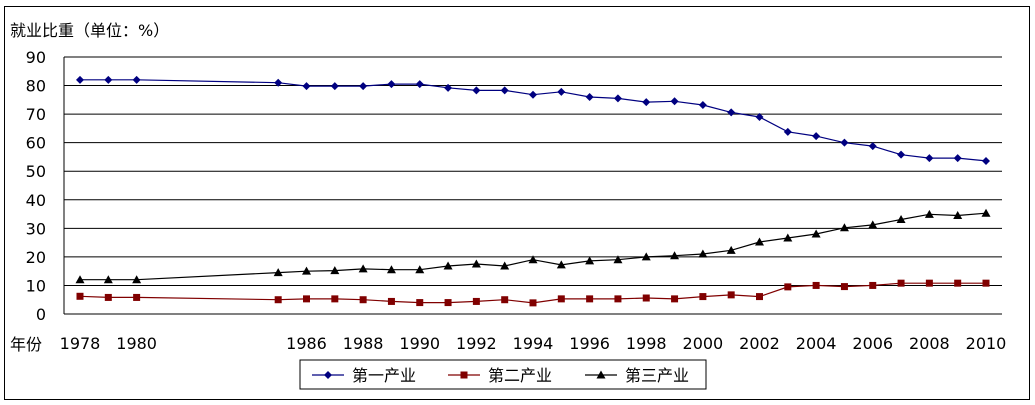 The width and height of the screenshot is (1035, 405). What do you see at coordinates (36, 228) in the screenshot?
I see `y-tick-label: 30` at bounding box center [36, 228].